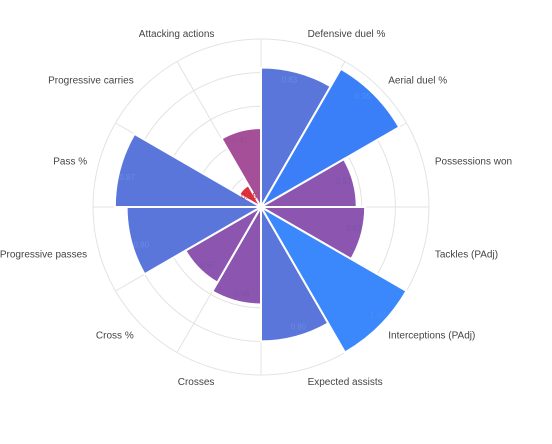 The image size is (552, 444). I want to click on value-label: 0.87, so click(127, 177).